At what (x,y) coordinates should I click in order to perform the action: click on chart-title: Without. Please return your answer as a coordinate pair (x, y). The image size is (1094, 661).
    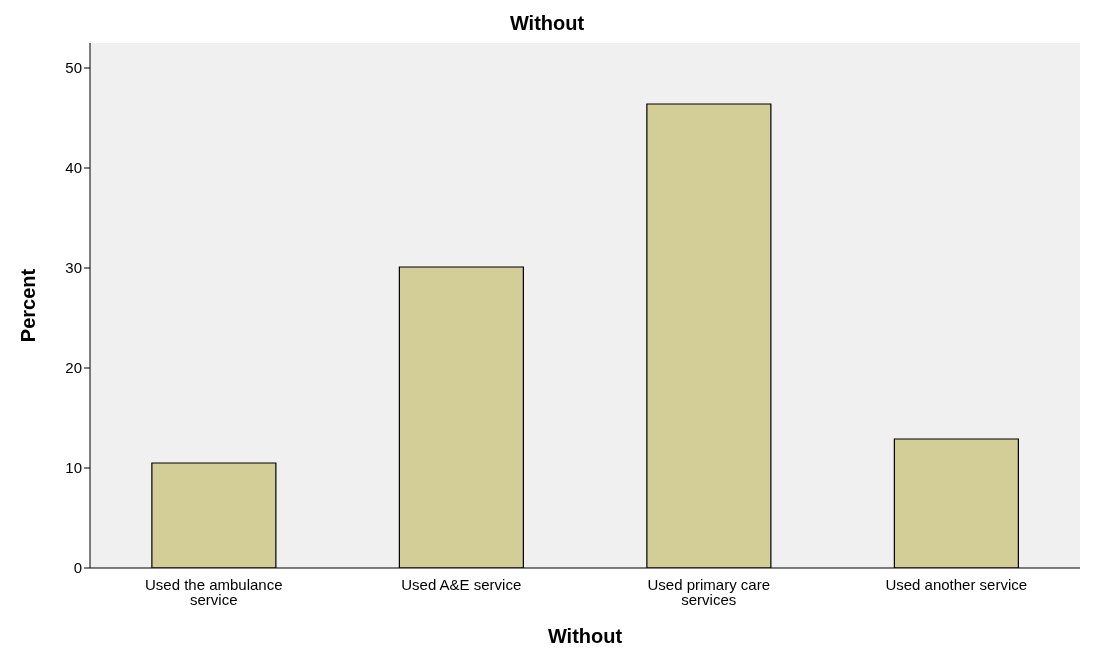
    Looking at the image, I should click on (547, 23).